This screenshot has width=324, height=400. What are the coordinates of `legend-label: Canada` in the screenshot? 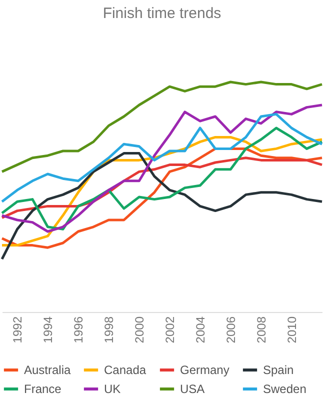 It's located at (125, 370).